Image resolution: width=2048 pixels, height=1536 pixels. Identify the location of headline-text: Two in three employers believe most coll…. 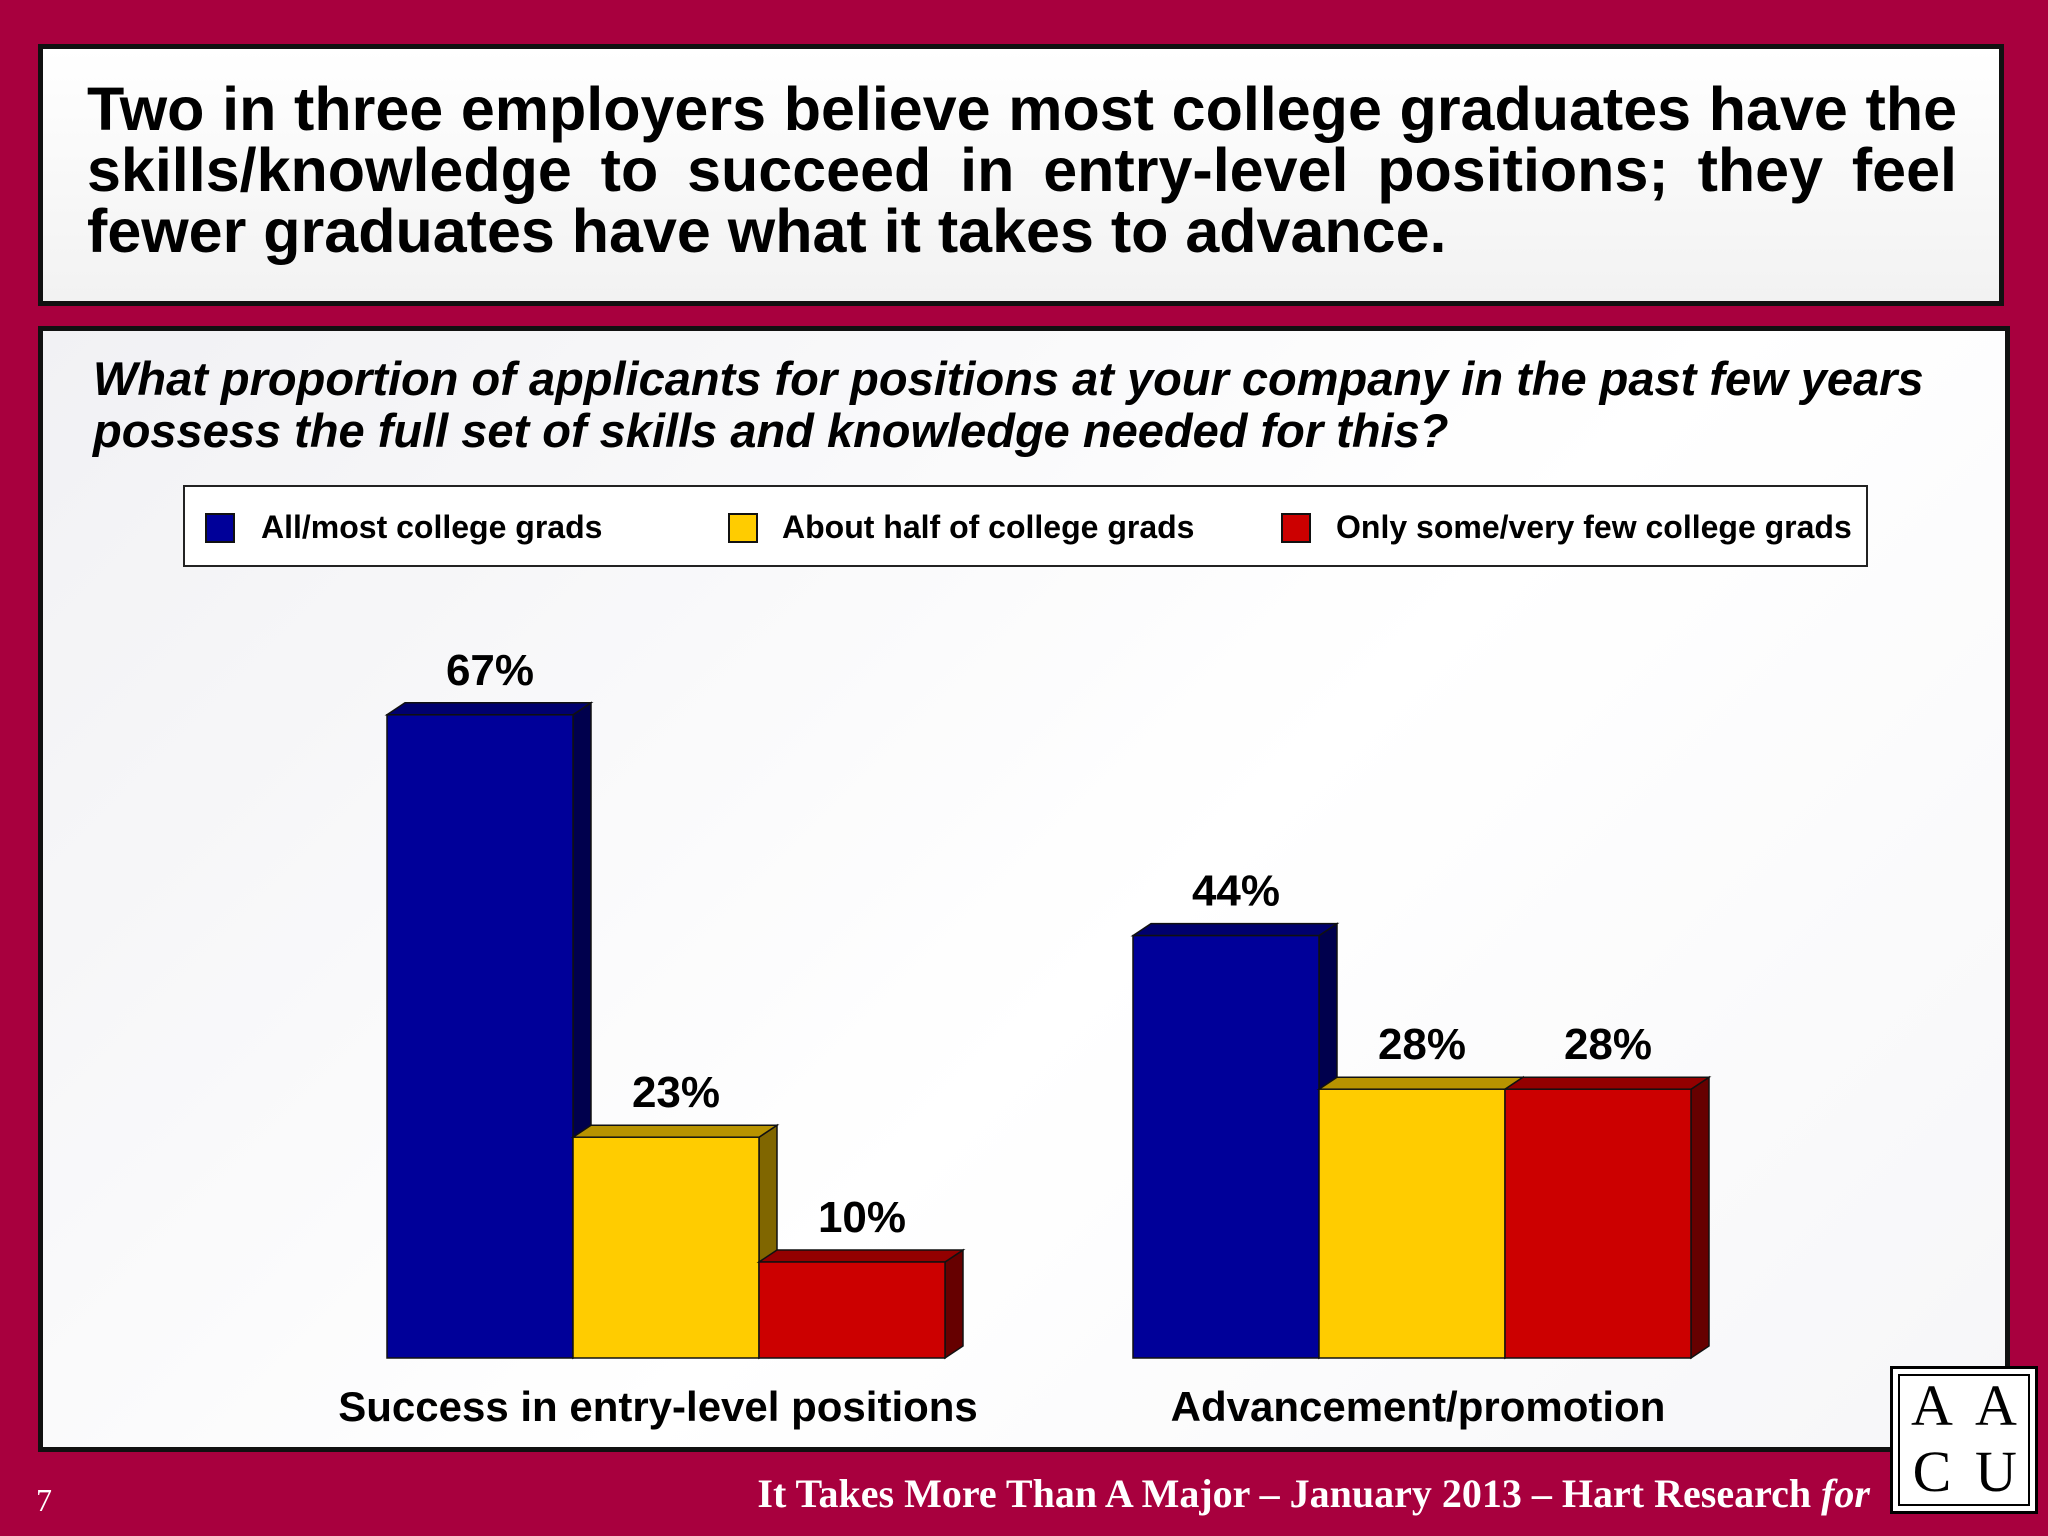
(1022, 170).